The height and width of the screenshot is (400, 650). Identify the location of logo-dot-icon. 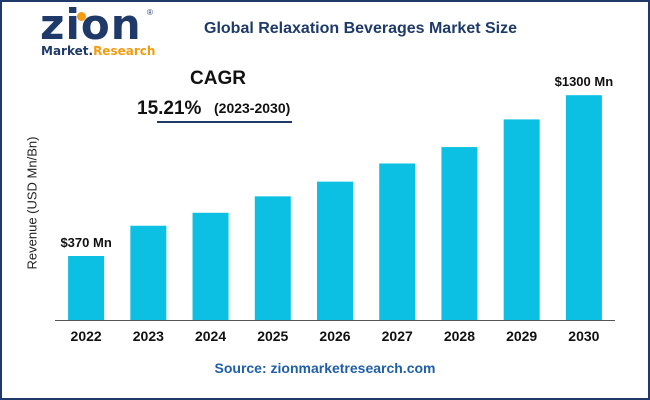
(81, 16).